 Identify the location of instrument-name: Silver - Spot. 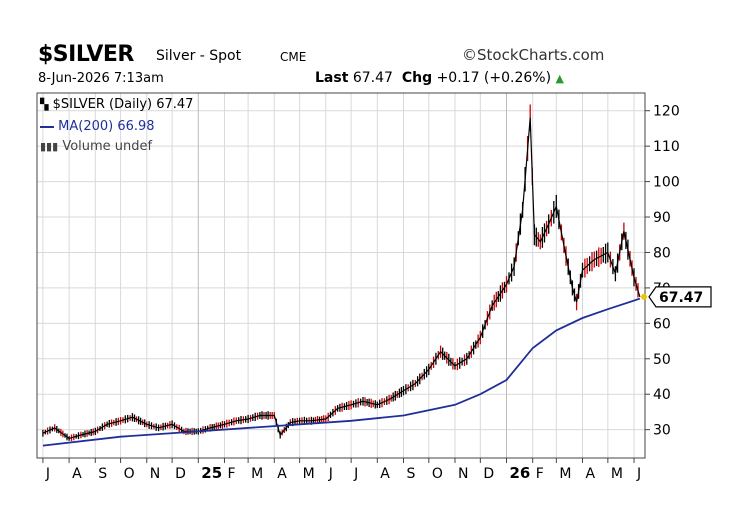
(199, 56).